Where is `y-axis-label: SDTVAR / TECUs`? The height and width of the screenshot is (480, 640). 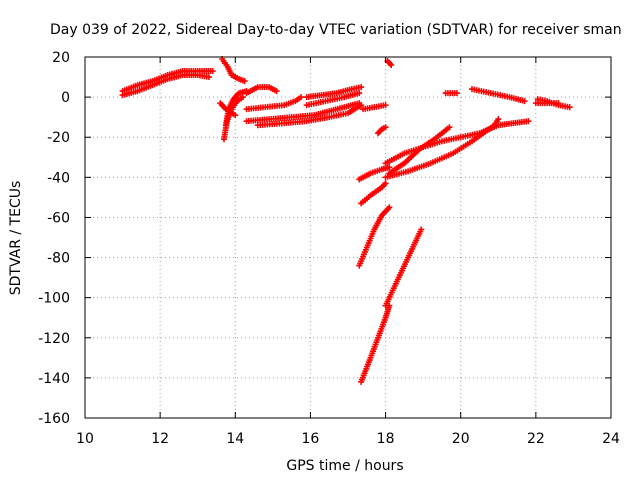
y-axis-label: SDTVAR / TECUs is located at coordinates (16, 238).